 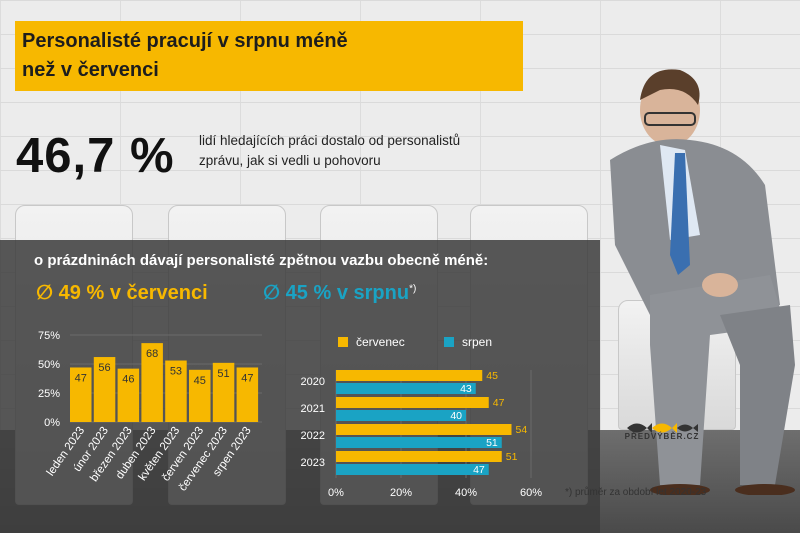 What do you see at coordinates (95, 156) in the screenshot?
I see `stat-value: 46,7 %` at bounding box center [95, 156].